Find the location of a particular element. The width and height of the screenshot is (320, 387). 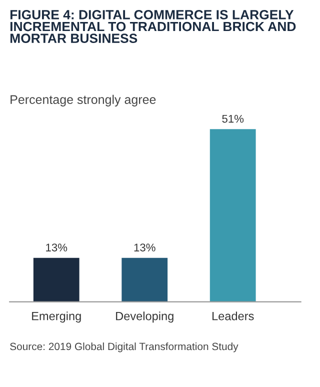

x-tick-label: Emerging is located at coordinates (56, 317).